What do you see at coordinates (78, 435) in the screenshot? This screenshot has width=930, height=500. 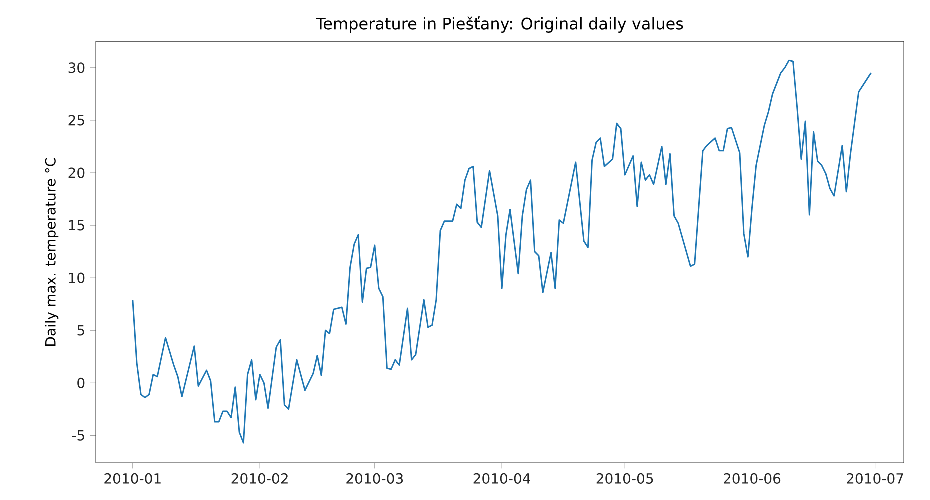 I see `y-tick-label: -5` at bounding box center [78, 435].